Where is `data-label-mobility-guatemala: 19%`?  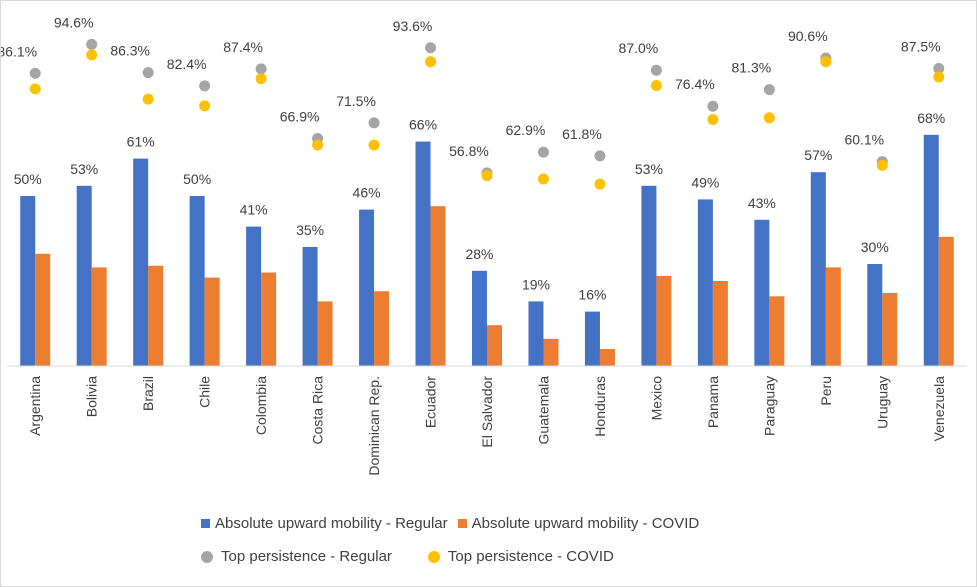
data-label-mobility-guatemala: 19% is located at coordinates (536, 284).